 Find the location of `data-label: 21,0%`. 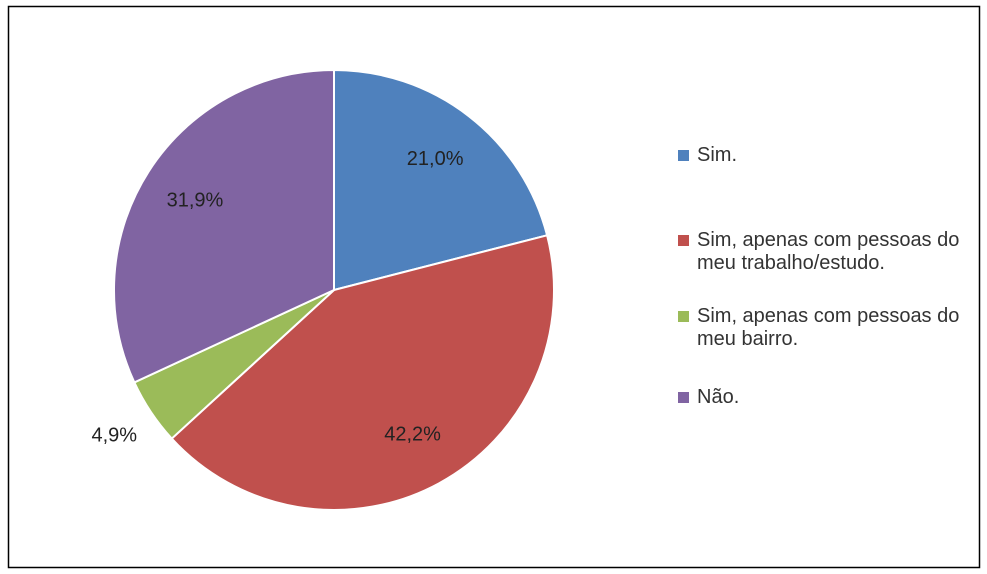

data-label: 21,0% is located at coordinates (435, 159).